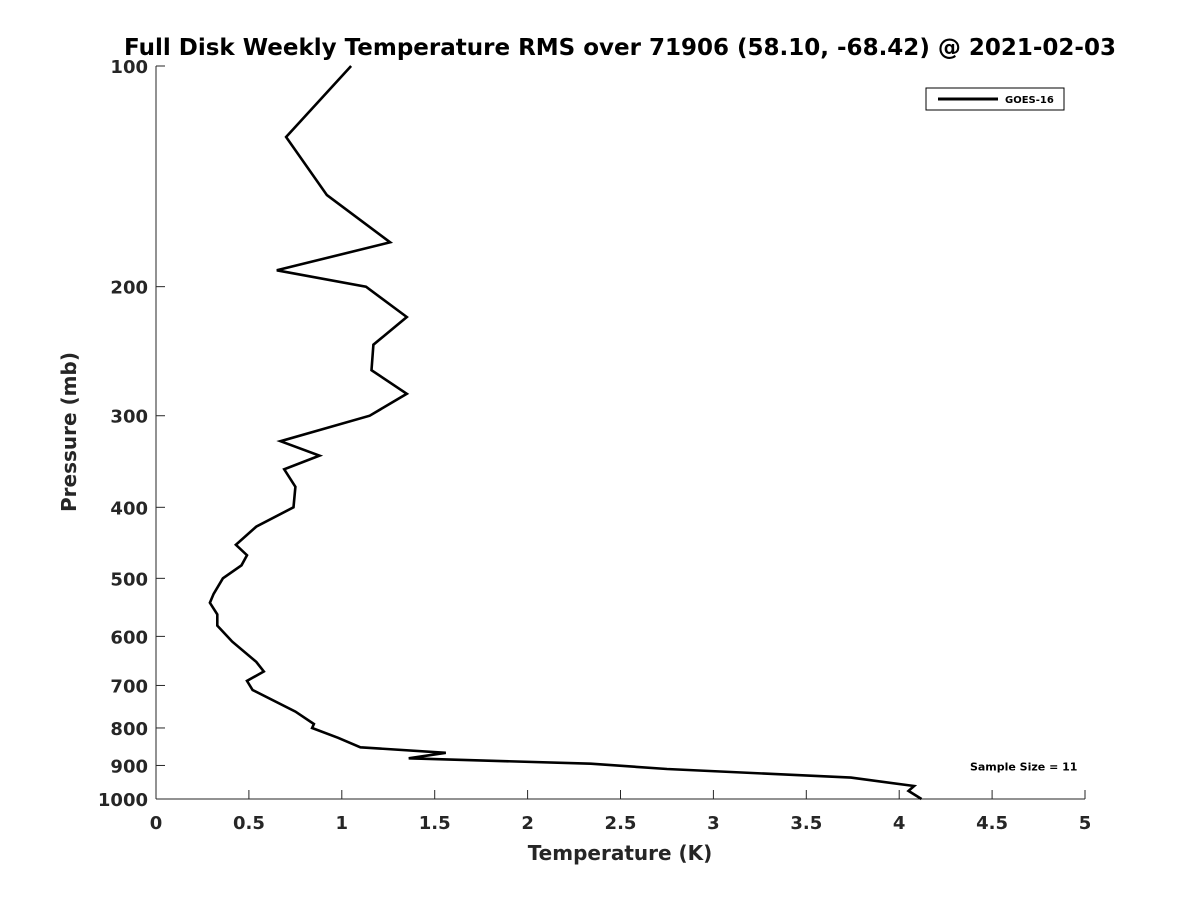 The image size is (1200, 900). I want to click on x-tick-label: 4.5, so click(992, 823).